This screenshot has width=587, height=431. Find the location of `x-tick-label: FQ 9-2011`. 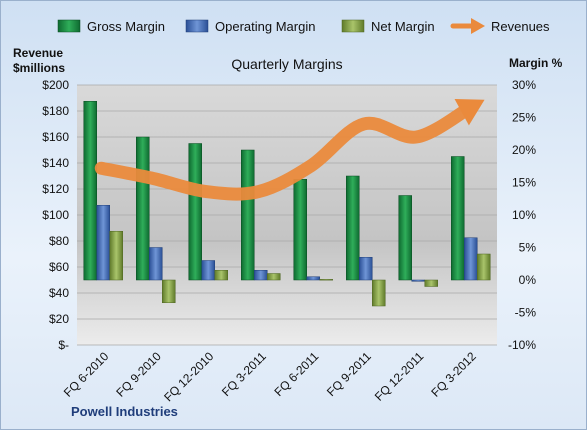

x-tick-label: FQ 9-2011 is located at coordinates (349, 374).